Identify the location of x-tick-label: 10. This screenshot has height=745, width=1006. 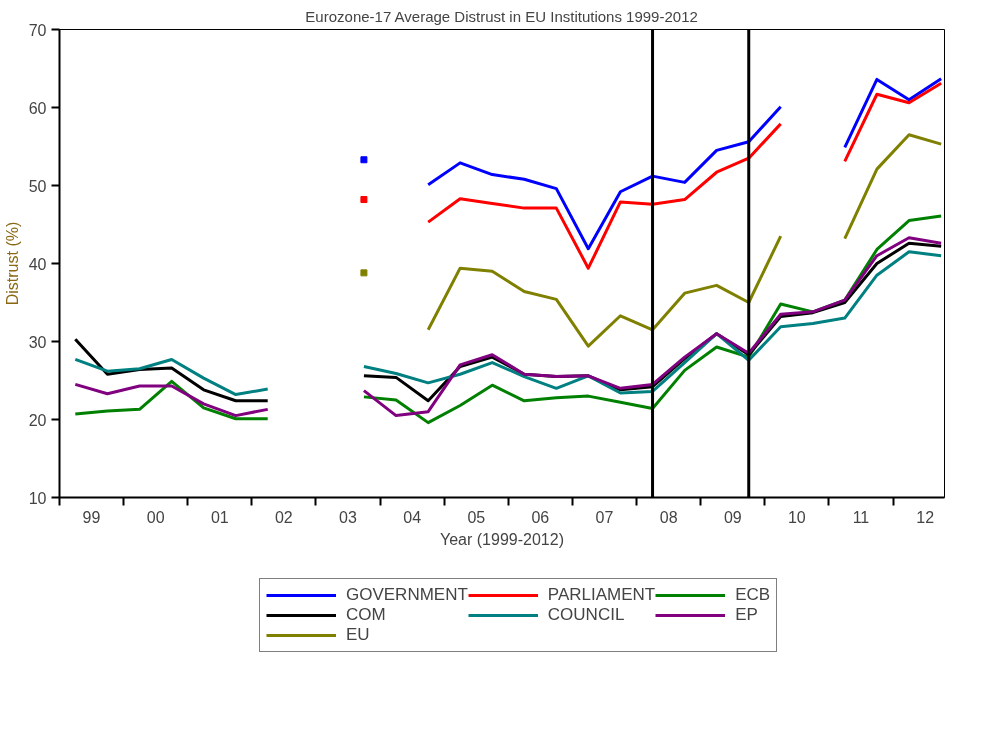
(796, 517).